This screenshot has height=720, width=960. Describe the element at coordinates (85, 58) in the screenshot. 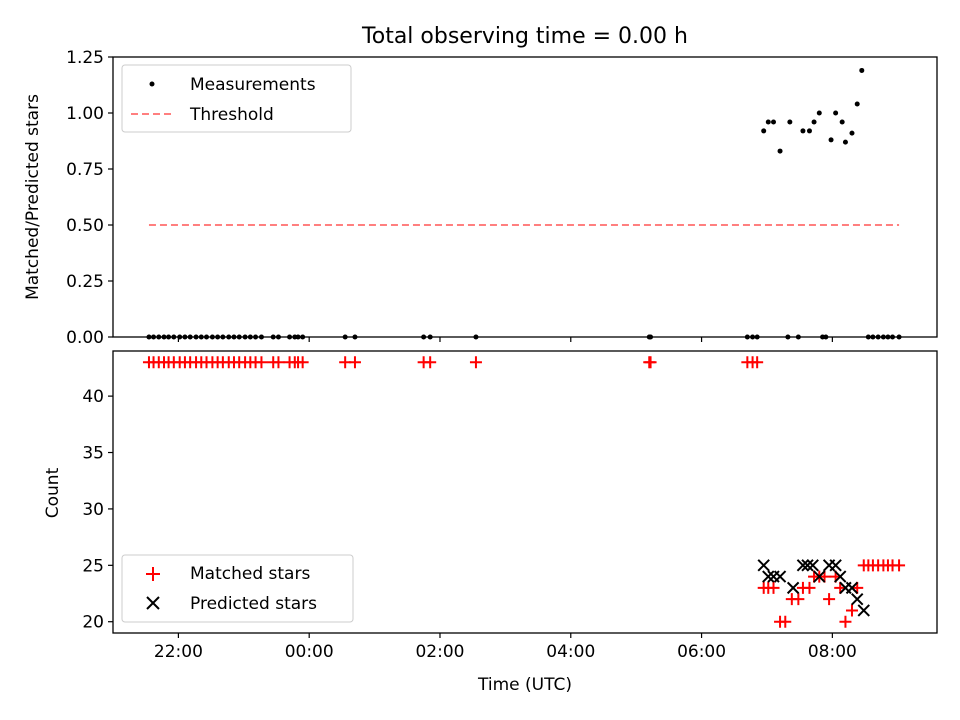

I see `y-tick-label: 1.25` at that location.